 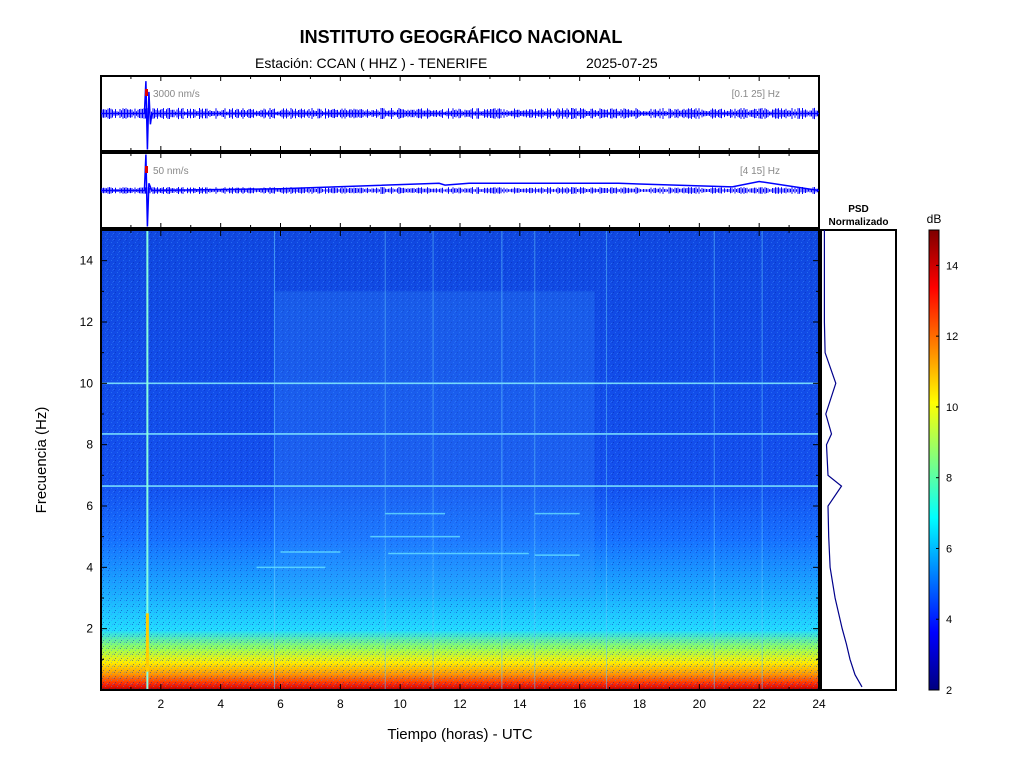 I want to click on x-tick-label: 2, so click(x=160, y=704).